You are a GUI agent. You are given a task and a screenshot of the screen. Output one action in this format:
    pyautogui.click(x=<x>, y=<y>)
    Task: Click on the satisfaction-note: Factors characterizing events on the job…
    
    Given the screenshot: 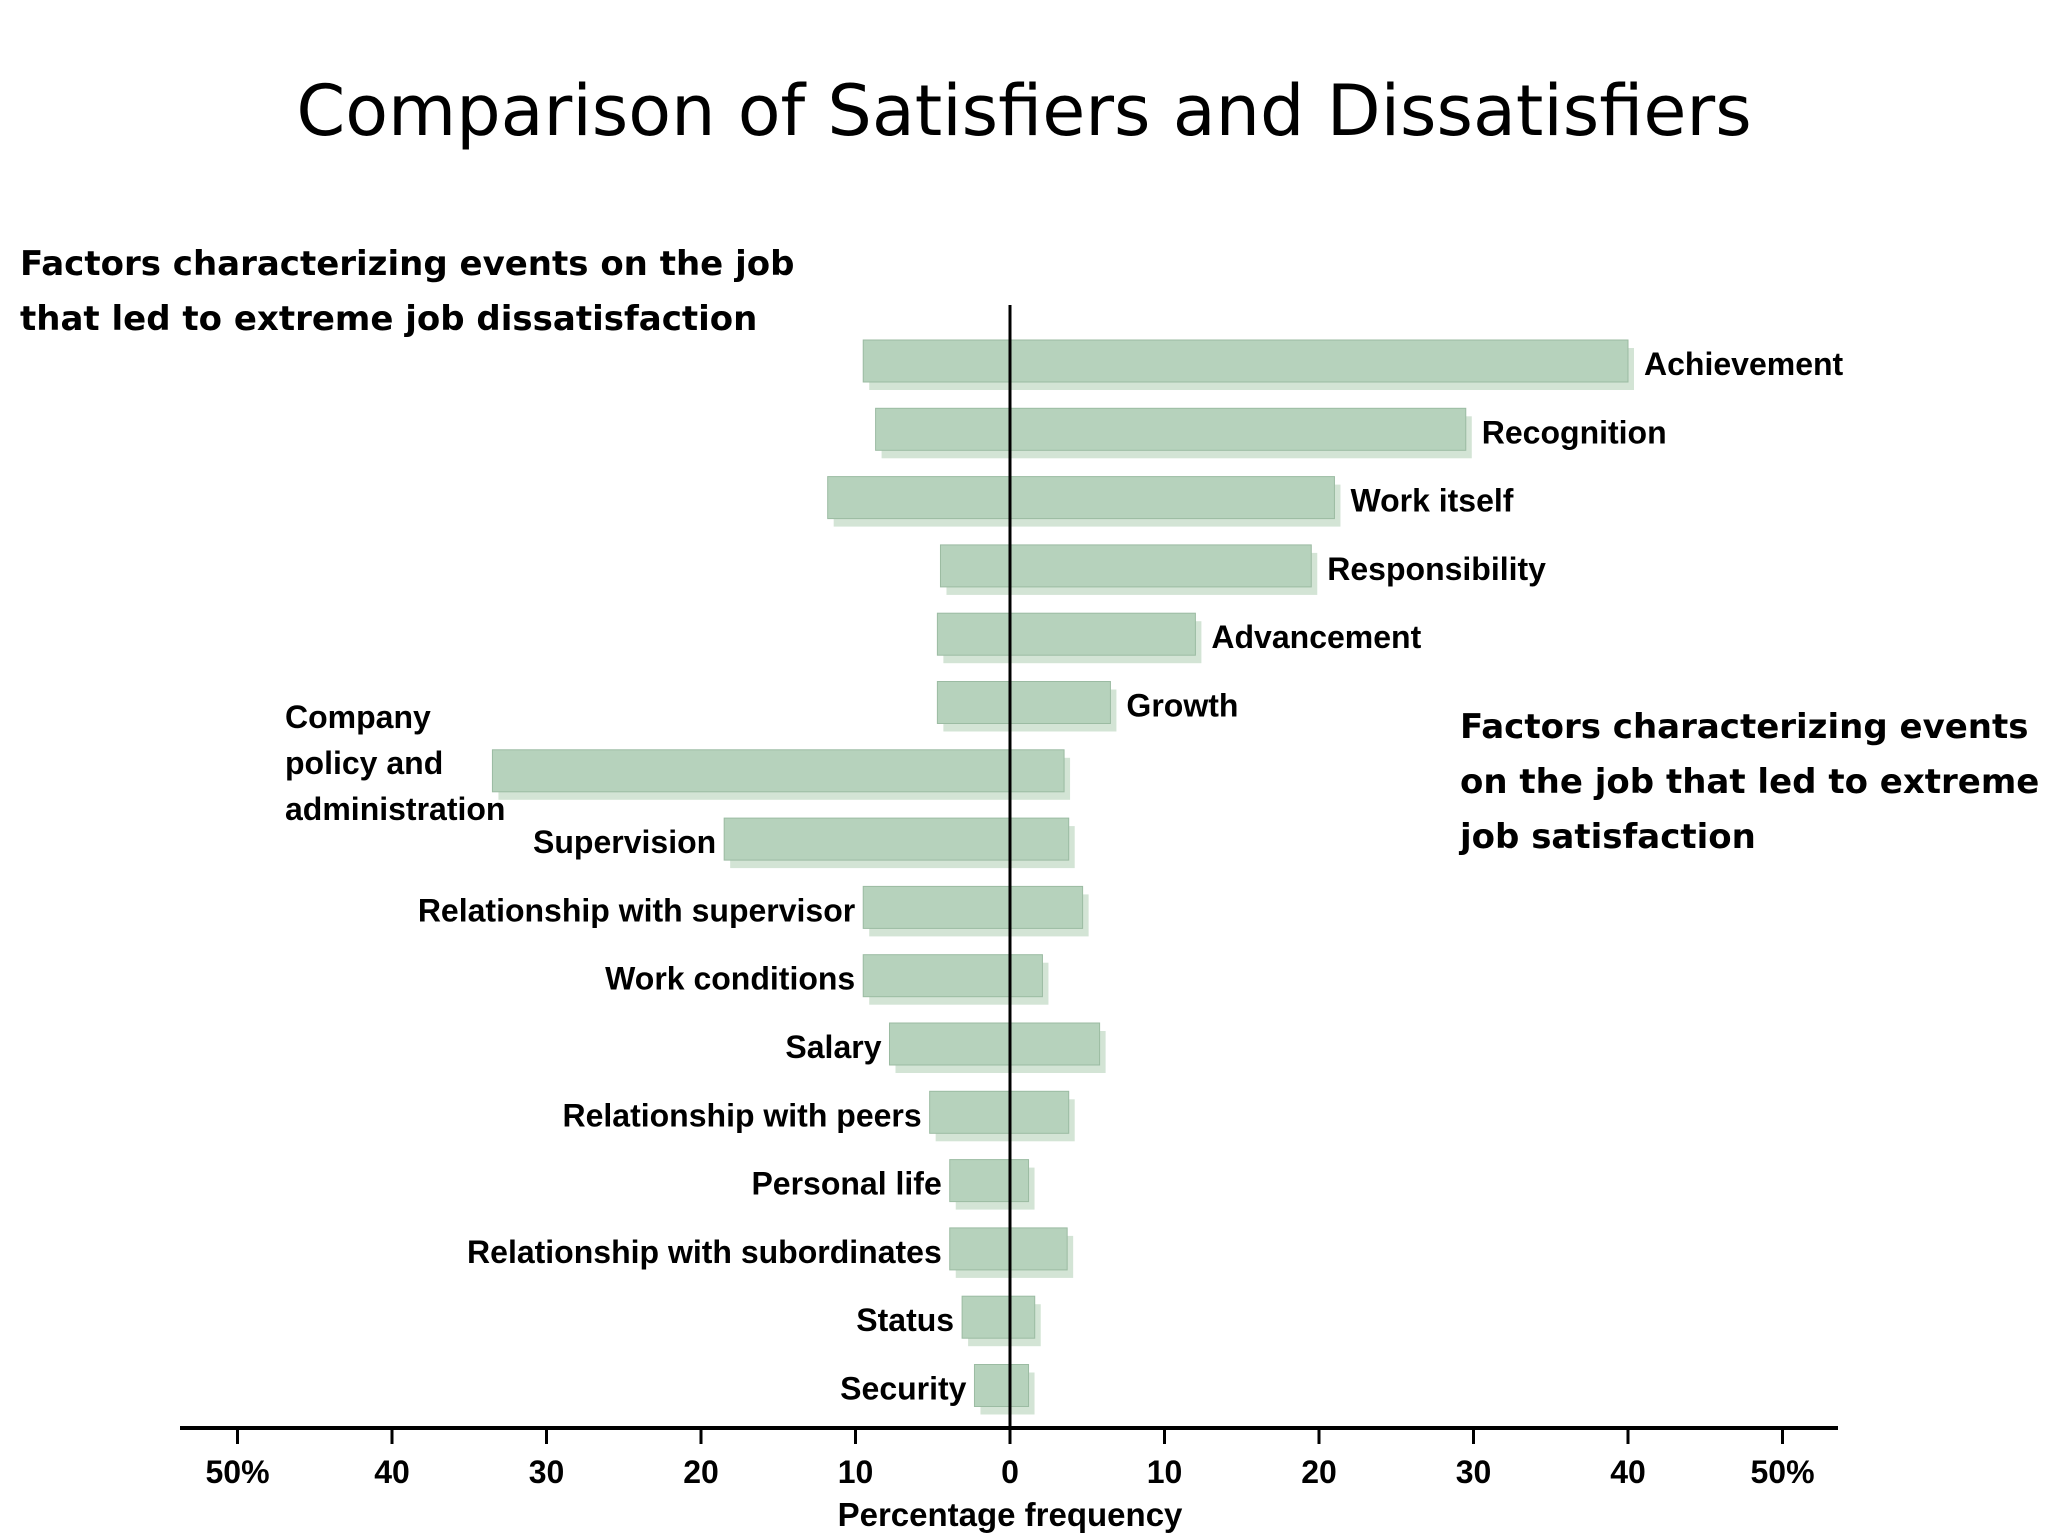 What is the action you would take?
    pyautogui.click(x=1750, y=782)
    